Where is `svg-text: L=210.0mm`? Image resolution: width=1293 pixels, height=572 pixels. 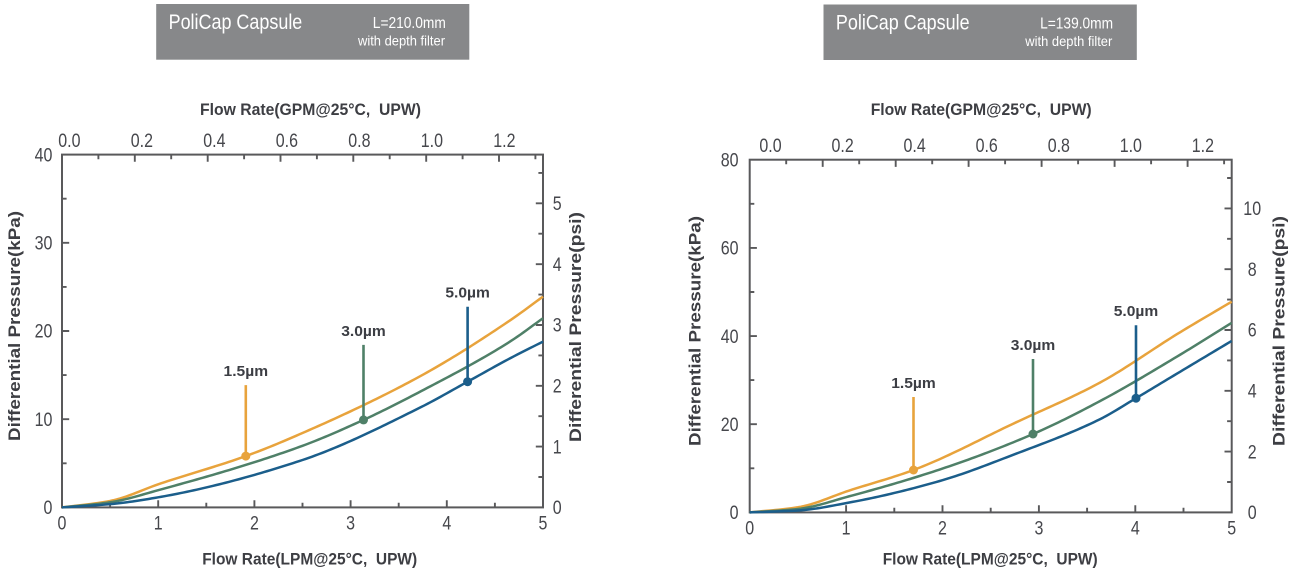
svg-text: L=210.0mm is located at coordinates (409, 23).